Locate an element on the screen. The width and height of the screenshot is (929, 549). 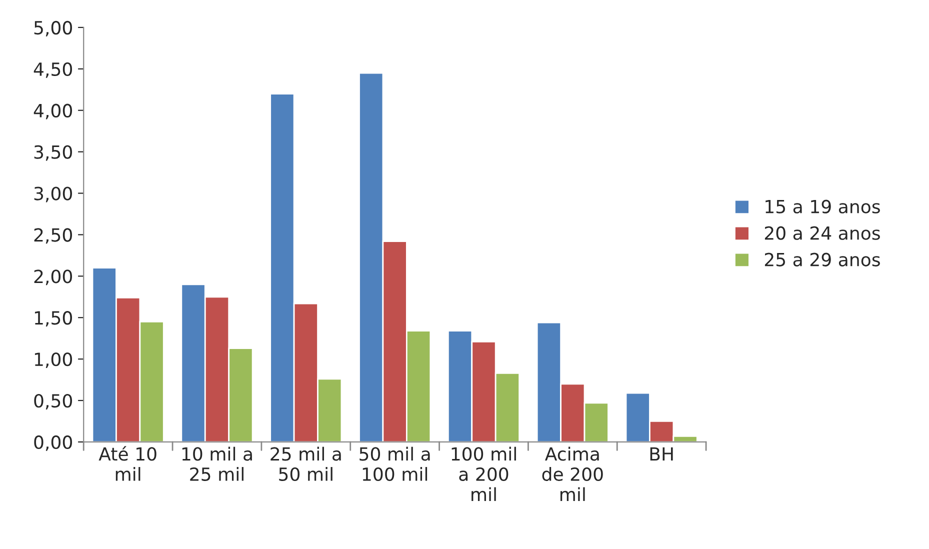
x-tick-label: BH is located at coordinates (661, 454).